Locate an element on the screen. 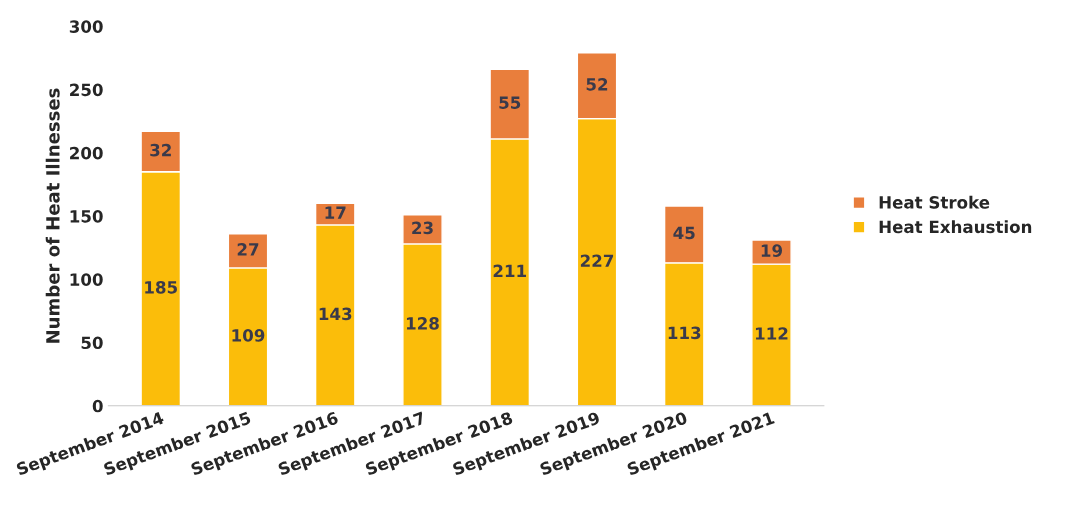 This screenshot has width=1084, height=527. data-label: 27 is located at coordinates (248, 249).